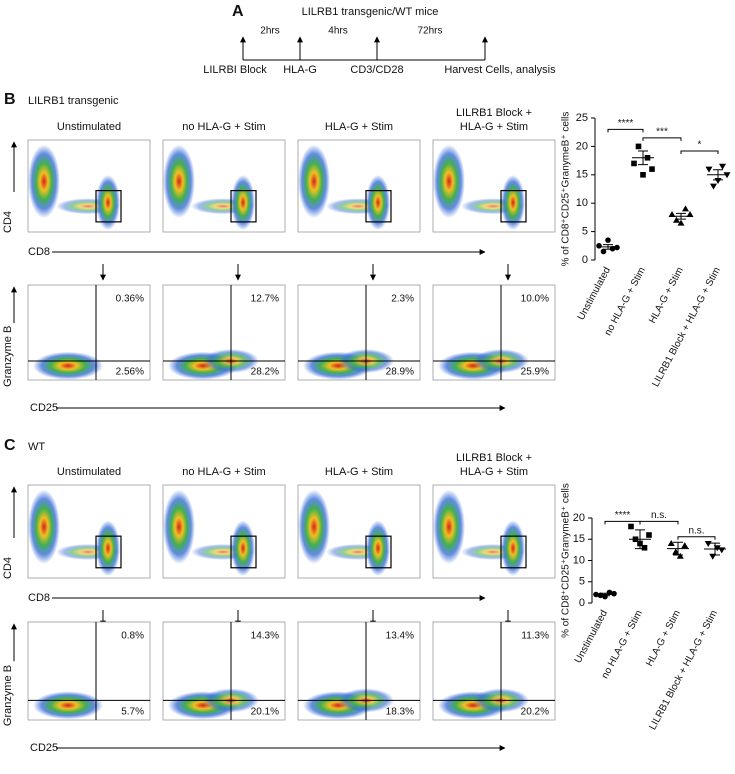 This screenshot has height=774, width=735. I want to click on percentage: 10.0%, so click(535, 299).